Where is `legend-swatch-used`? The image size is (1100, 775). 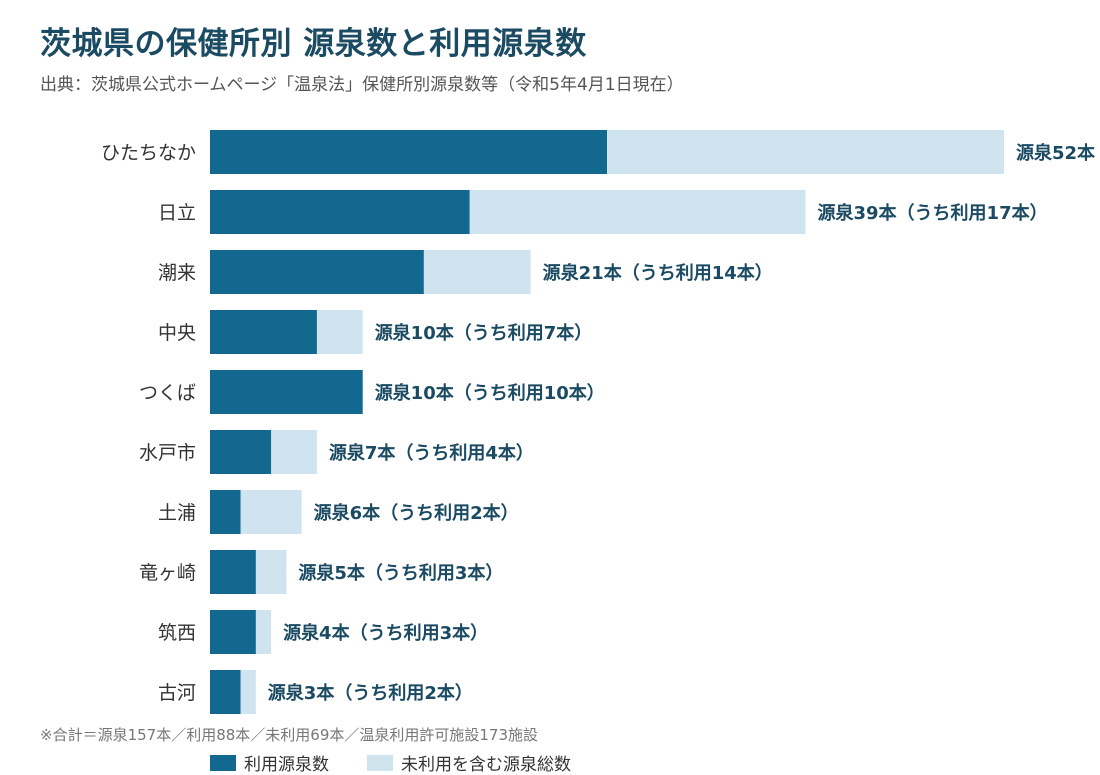 legend-swatch-used is located at coordinates (223, 762).